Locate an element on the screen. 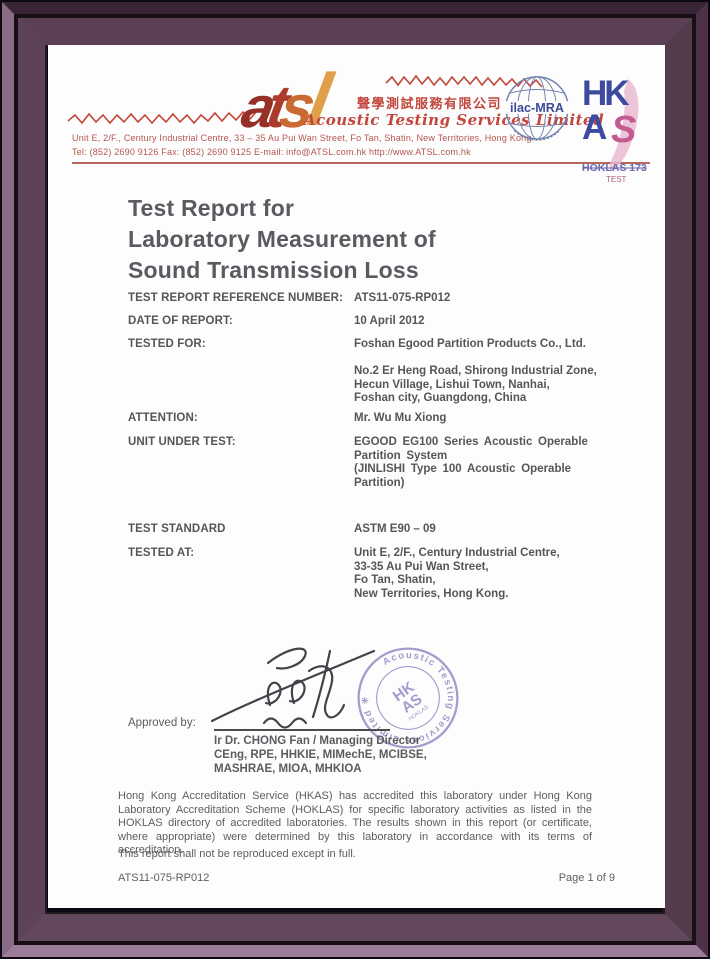  field-label: ATTENTION: is located at coordinates (163, 418).